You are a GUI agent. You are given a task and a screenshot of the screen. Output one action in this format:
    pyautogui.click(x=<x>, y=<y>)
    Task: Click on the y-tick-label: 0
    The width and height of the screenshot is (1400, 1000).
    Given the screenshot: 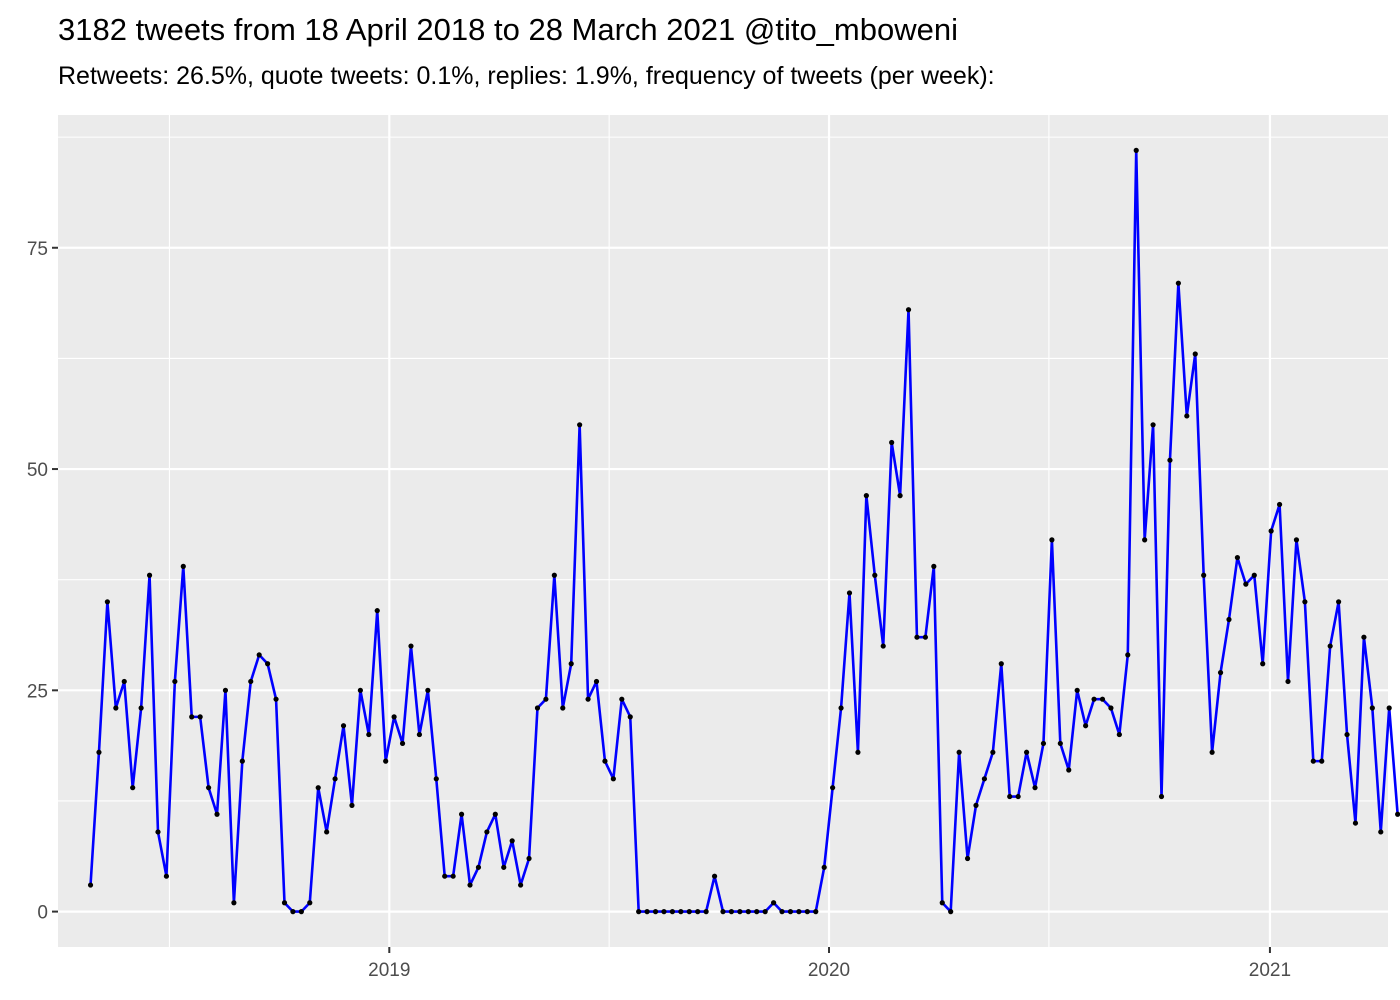 What is the action you would take?
    pyautogui.click(x=42, y=913)
    